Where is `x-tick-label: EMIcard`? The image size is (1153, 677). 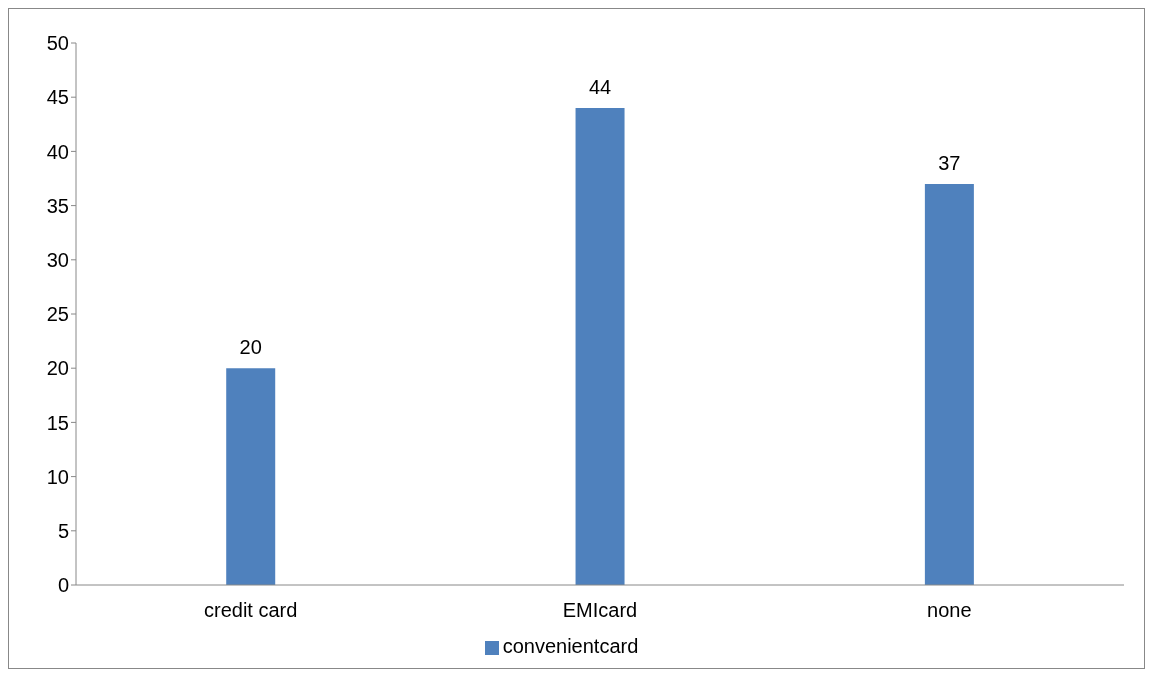
x-tick-label: EMIcard is located at coordinates (600, 610).